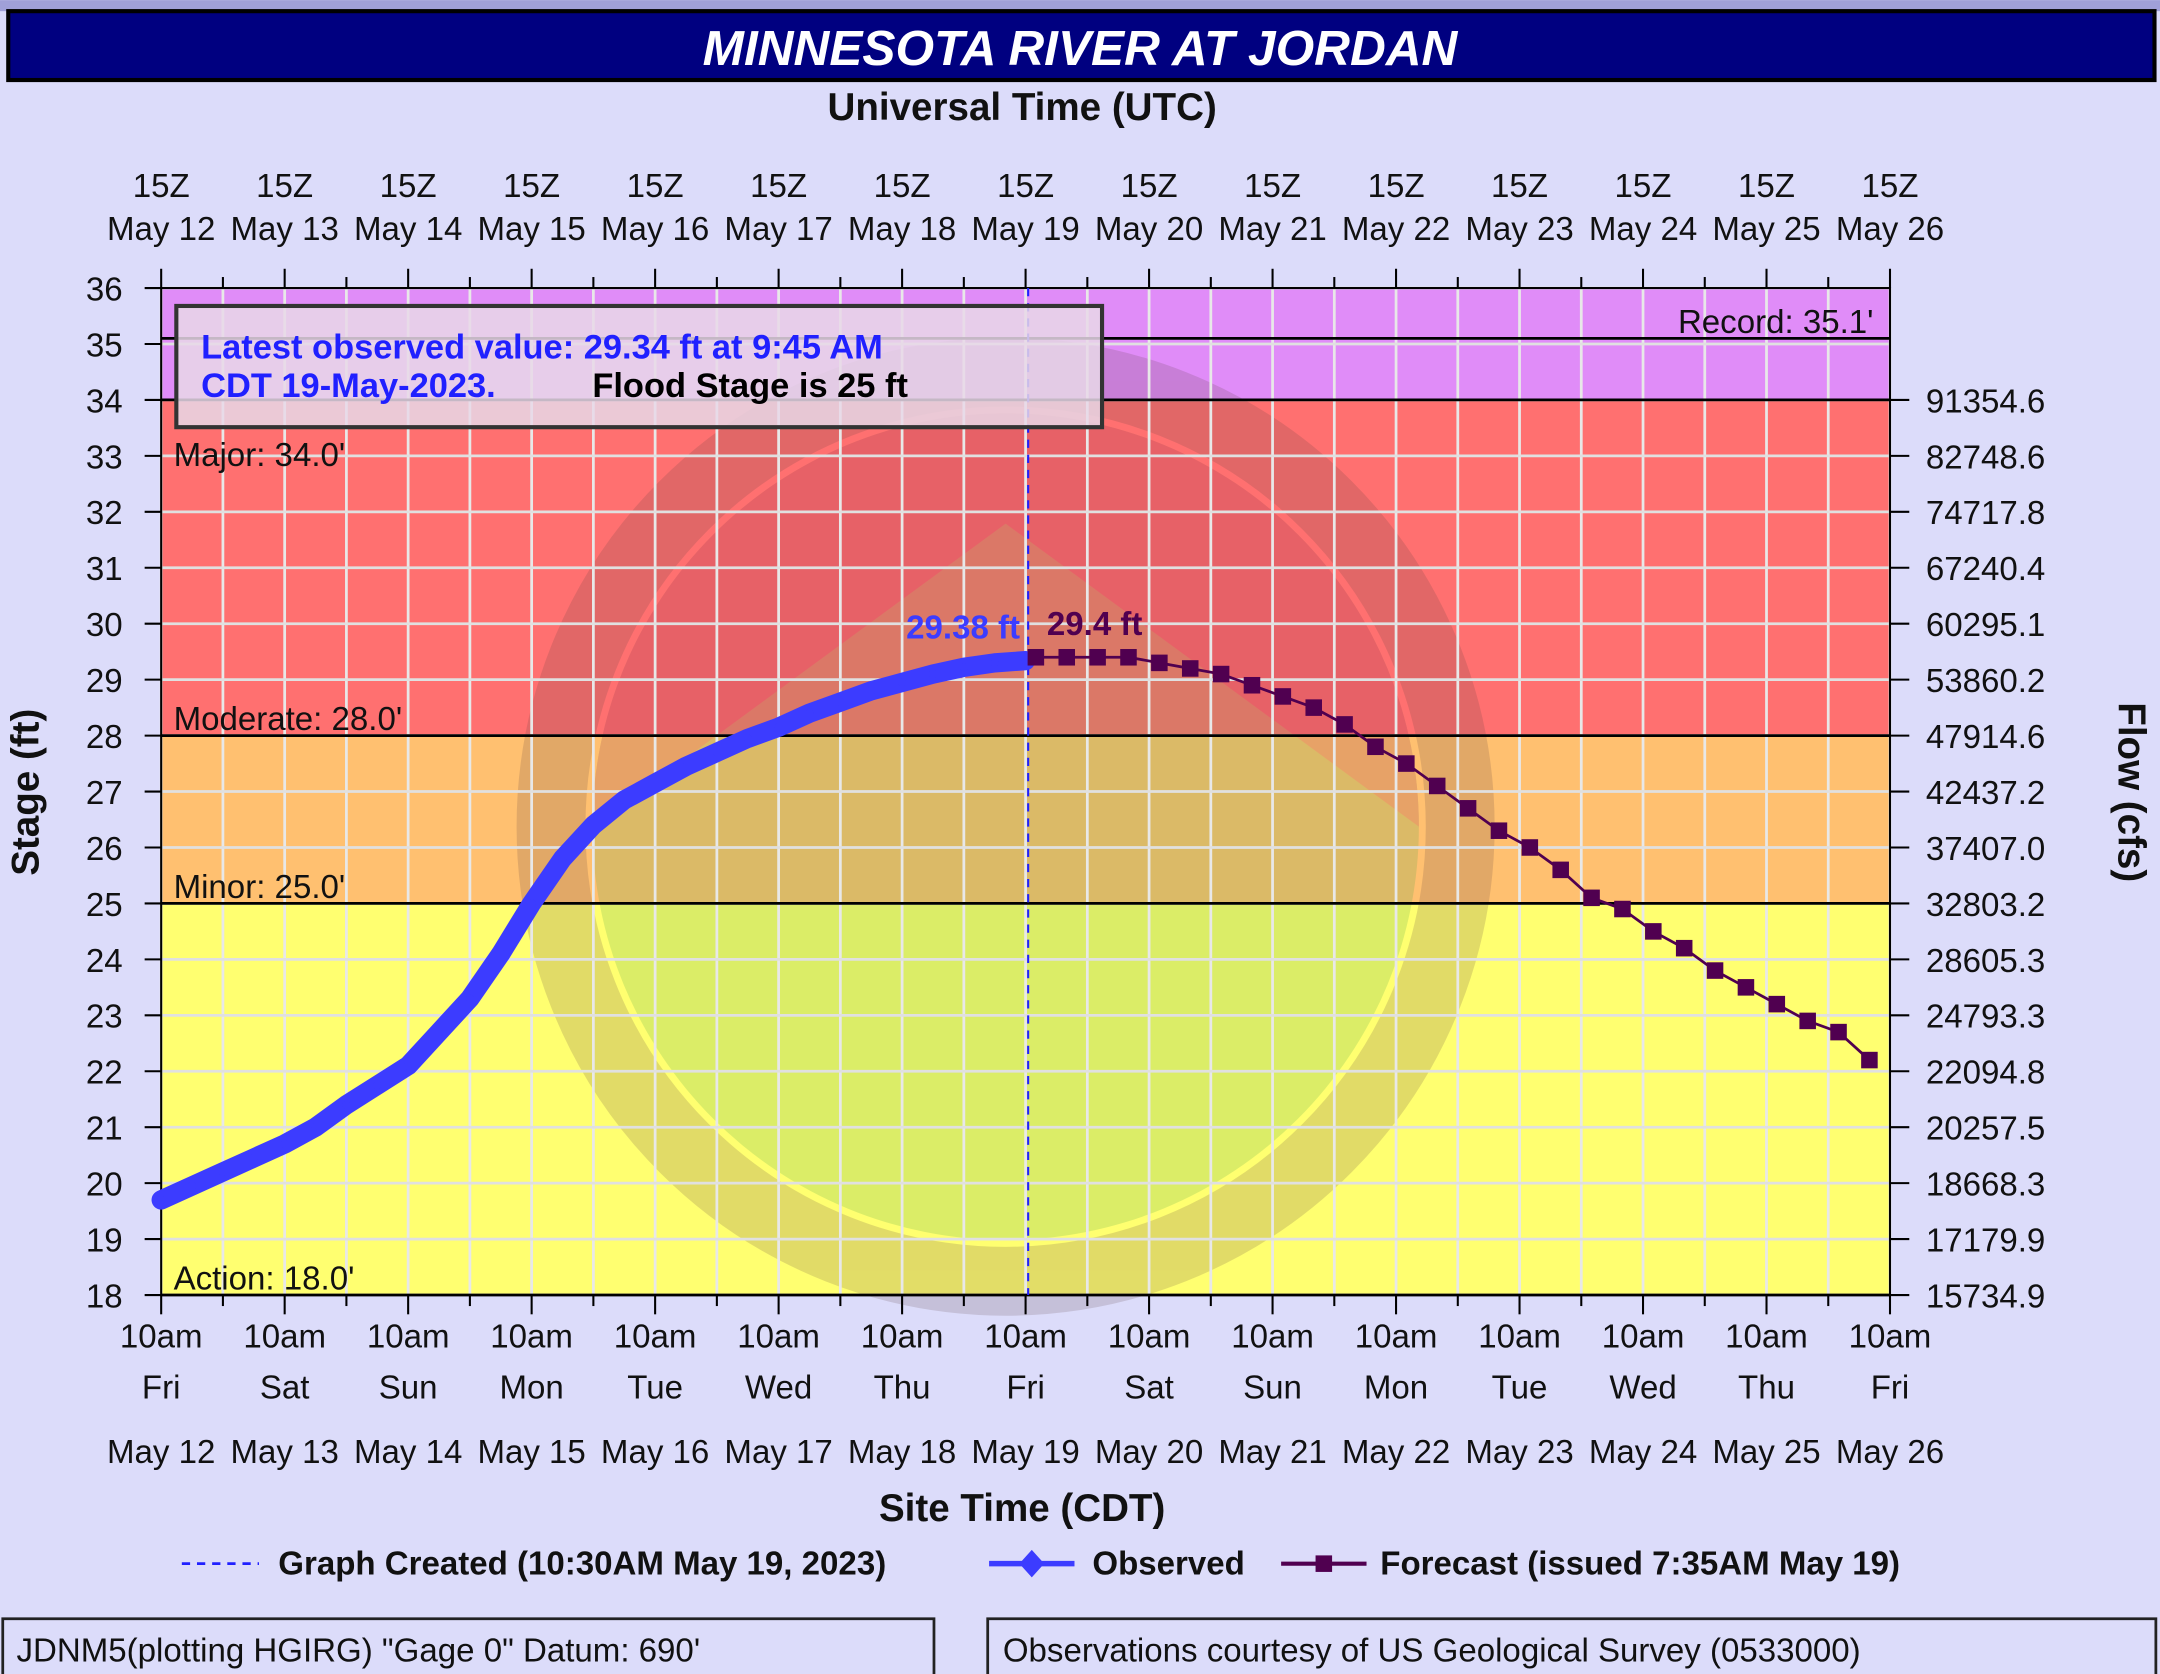 The height and width of the screenshot is (1674, 2160). What do you see at coordinates (1766, 229) in the screenshot?
I see `x-top-date-label: May 25` at bounding box center [1766, 229].